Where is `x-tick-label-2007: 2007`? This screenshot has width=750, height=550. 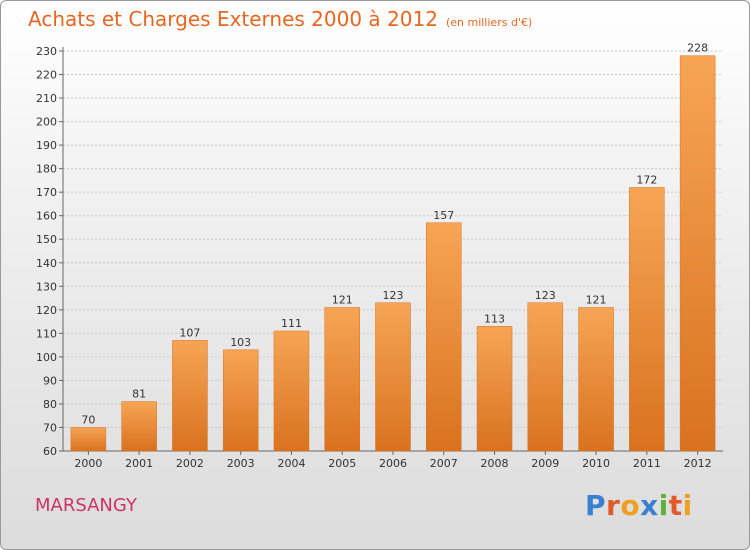 x-tick-label-2007: 2007 is located at coordinates (444, 463).